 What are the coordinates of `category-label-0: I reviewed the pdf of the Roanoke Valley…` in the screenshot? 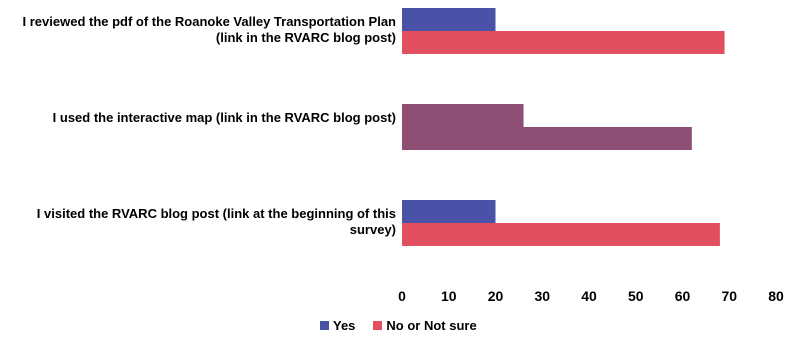 It's located at (209, 29).